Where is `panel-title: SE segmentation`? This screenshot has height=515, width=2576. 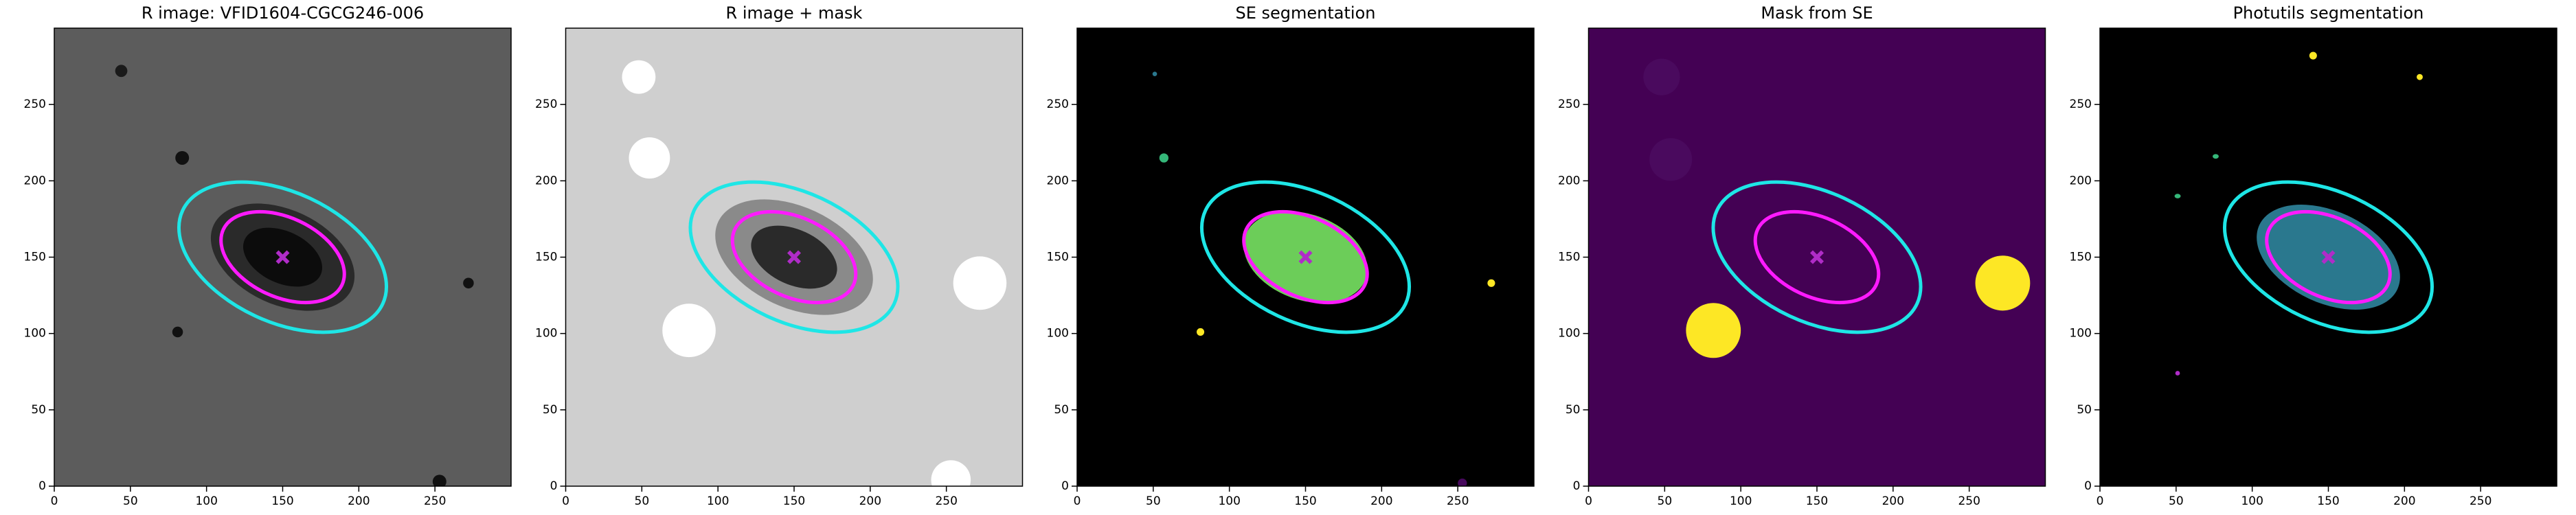 panel-title: SE segmentation is located at coordinates (1306, 13).